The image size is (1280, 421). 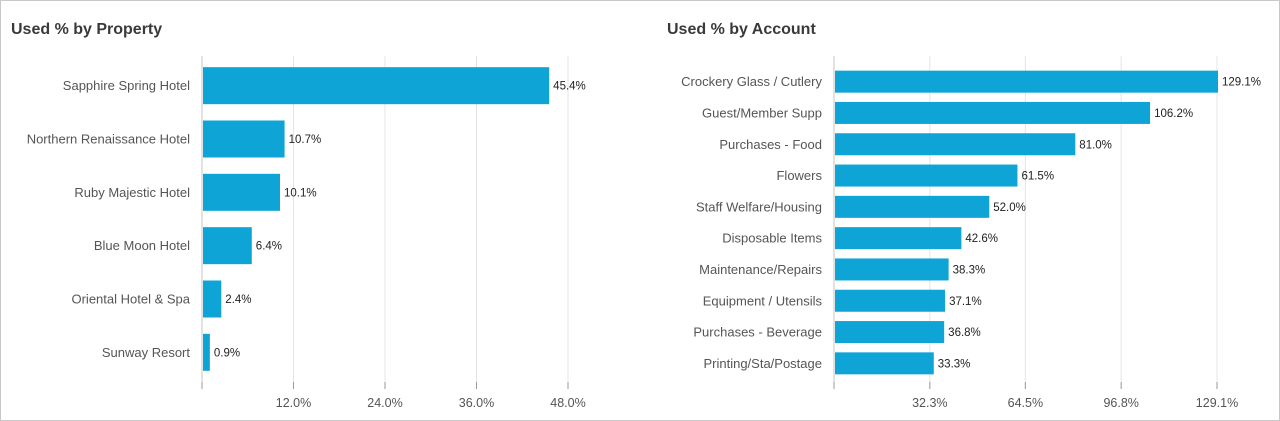 What do you see at coordinates (760, 269) in the screenshot?
I see `category-label: Maintenance/Repairs` at bounding box center [760, 269].